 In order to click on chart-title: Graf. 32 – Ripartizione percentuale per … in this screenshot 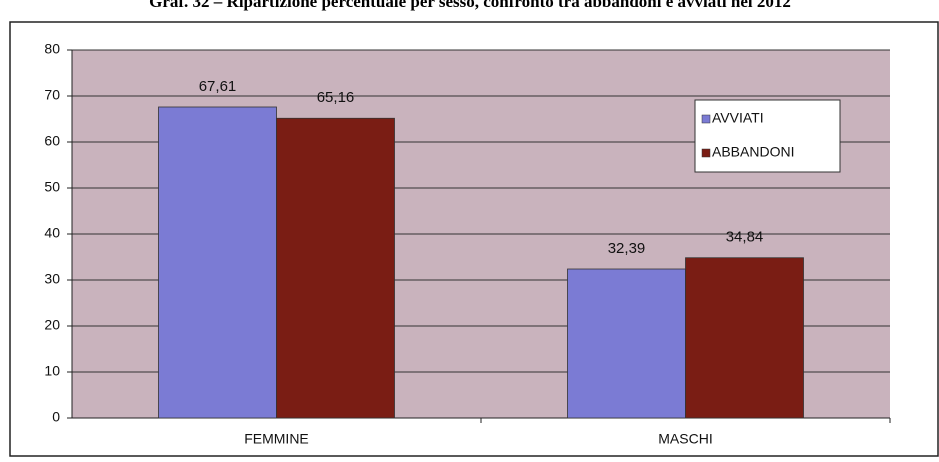, I will do `click(470, 5)`.